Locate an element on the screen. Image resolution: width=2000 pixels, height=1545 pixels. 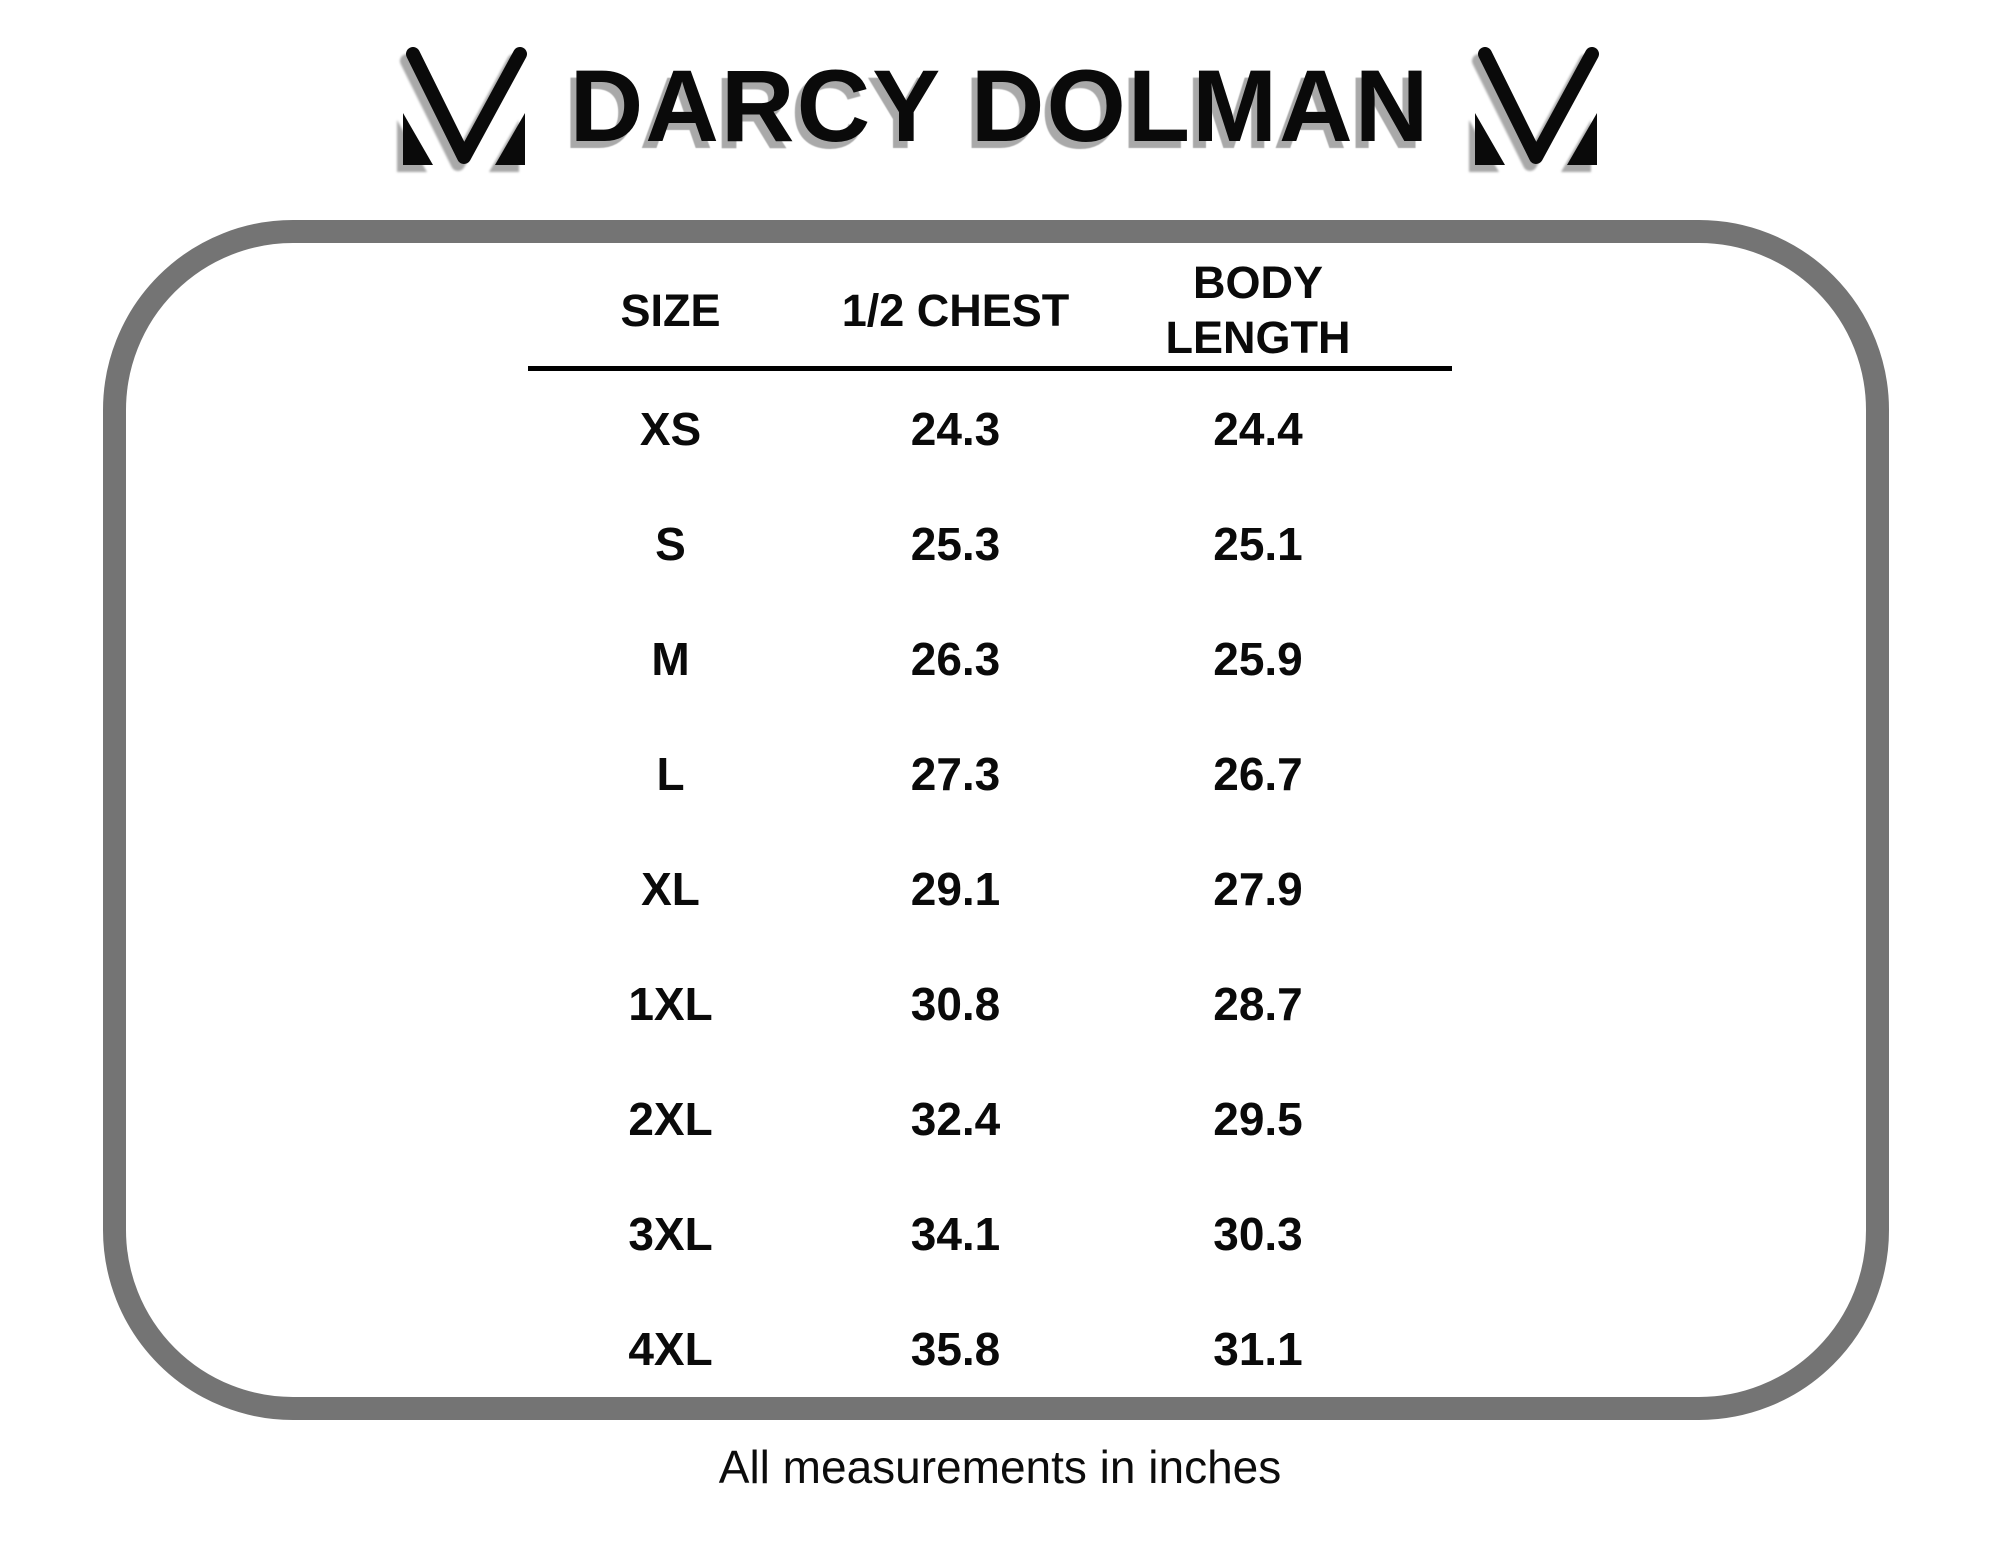
page-title: DARCY DOLMAN is located at coordinates (1000, 106).